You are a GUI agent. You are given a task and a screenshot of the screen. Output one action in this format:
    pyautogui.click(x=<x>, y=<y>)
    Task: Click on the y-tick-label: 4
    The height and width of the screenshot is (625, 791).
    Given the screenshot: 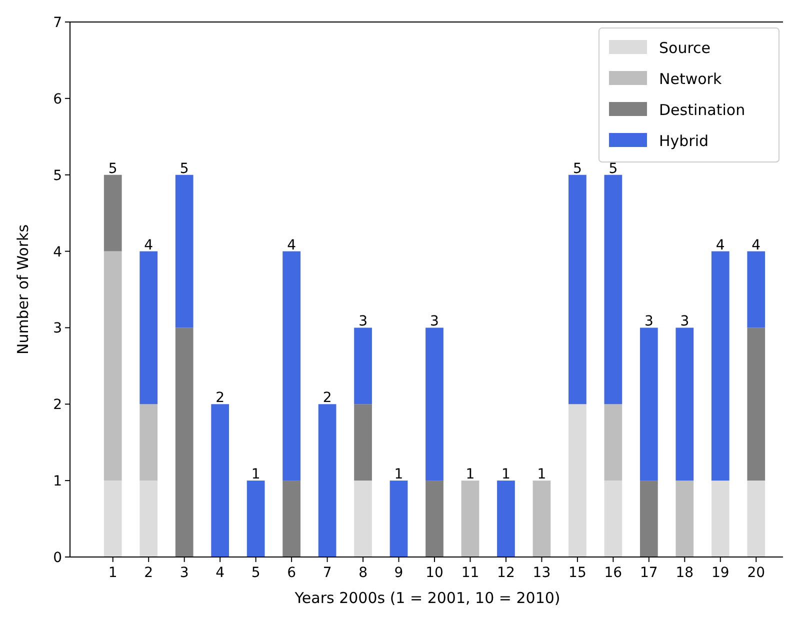 What is the action you would take?
    pyautogui.click(x=57, y=252)
    